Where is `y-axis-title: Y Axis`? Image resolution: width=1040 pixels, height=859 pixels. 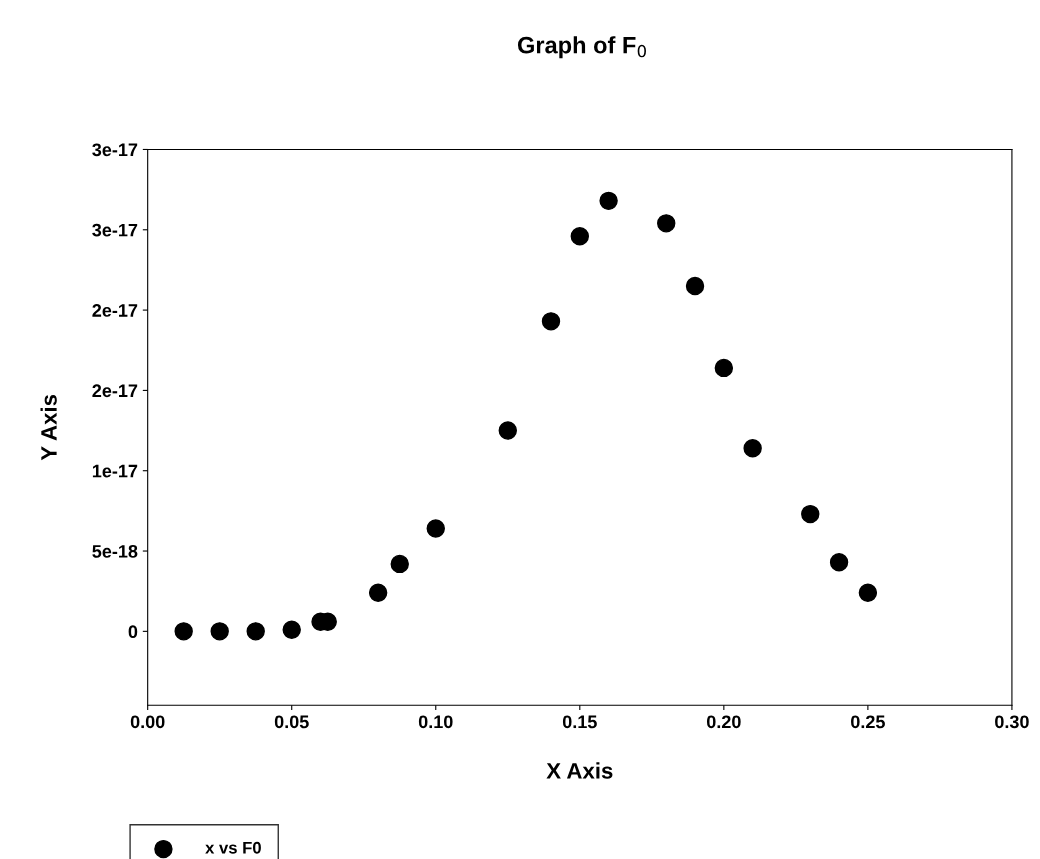
y-axis-title: Y Axis is located at coordinates (48, 427).